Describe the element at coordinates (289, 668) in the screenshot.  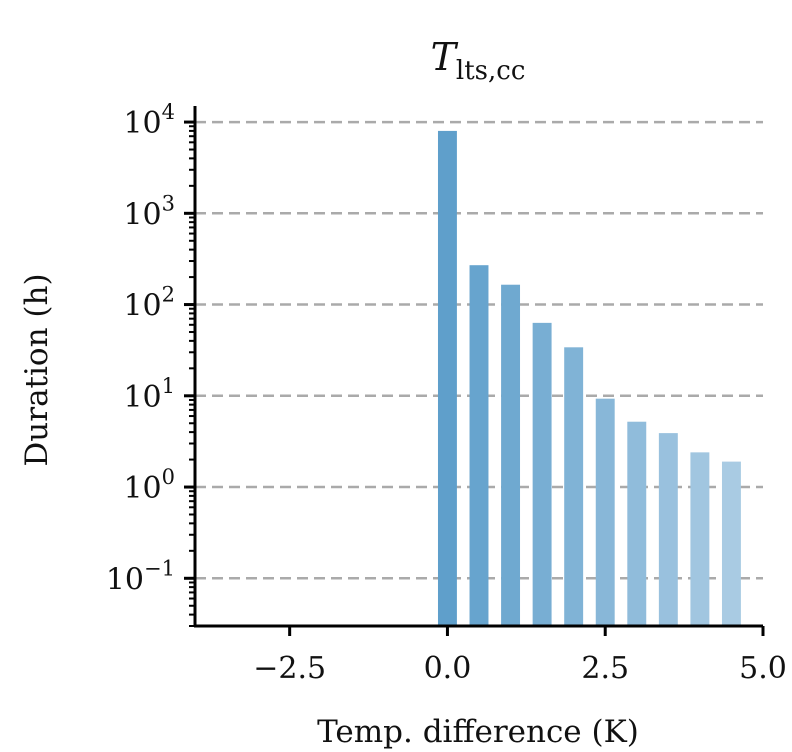
I see `x-tick-label-0: −2.5` at that location.